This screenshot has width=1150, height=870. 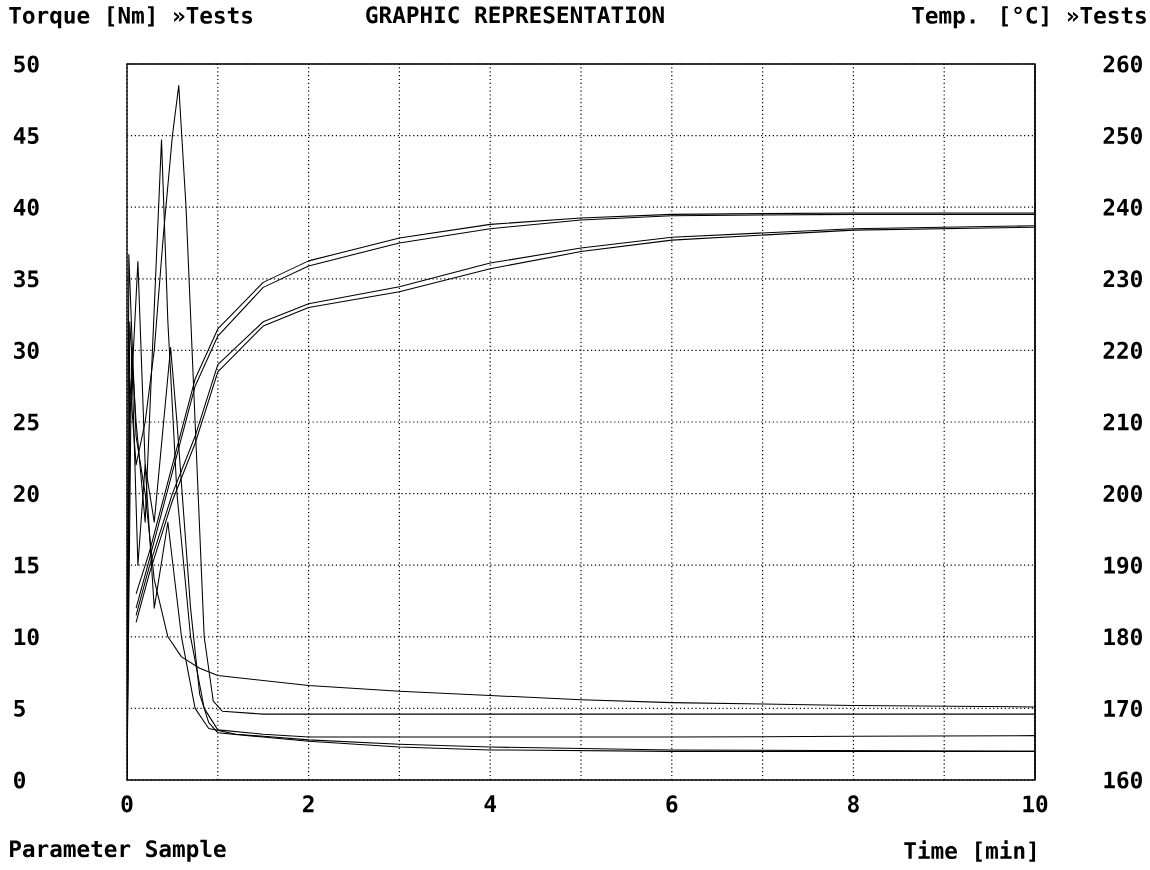 What do you see at coordinates (26, 422) in the screenshot?
I see `y-tick-label: 25` at bounding box center [26, 422].